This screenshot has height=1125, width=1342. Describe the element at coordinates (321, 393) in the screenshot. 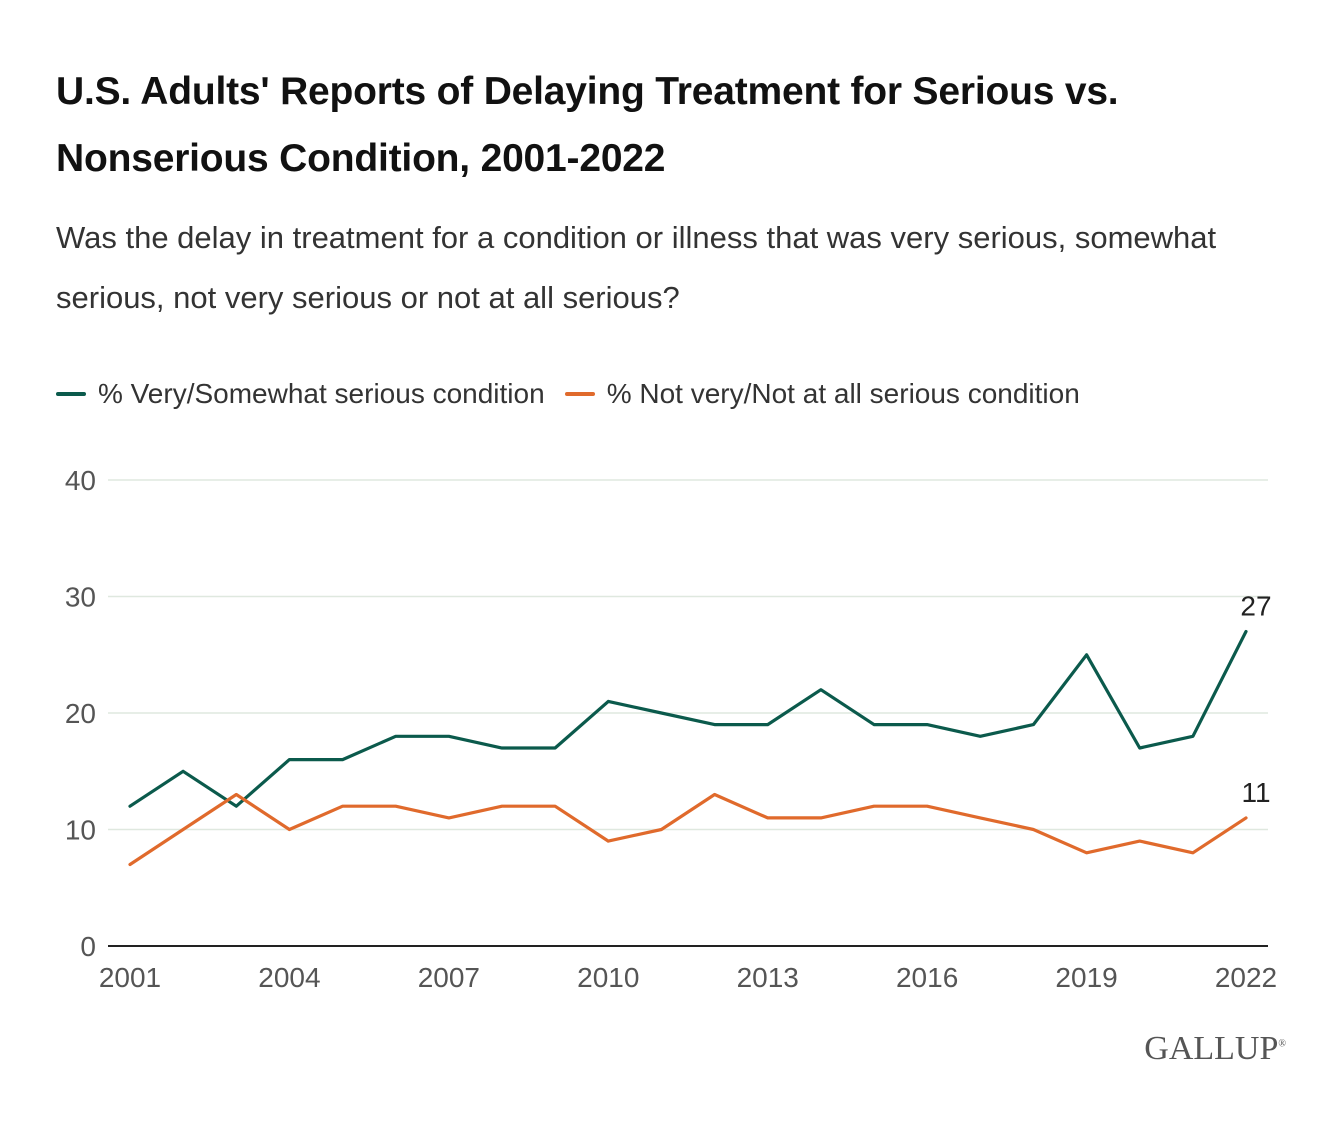

I see `legend-label-serious: % Very/Somewhat serious condition` at that location.